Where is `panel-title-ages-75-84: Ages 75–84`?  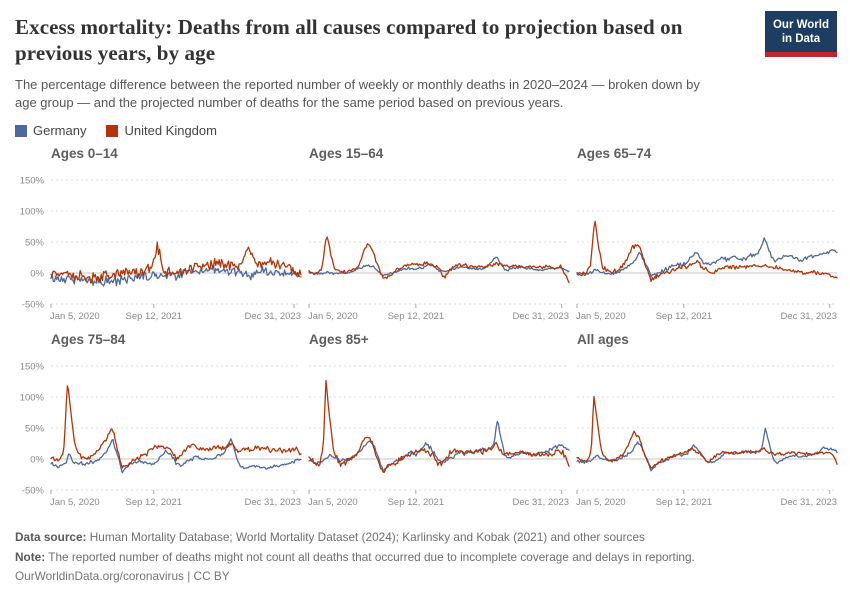 panel-title-ages-75-84: Ages 75–84 is located at coordinates (88, 340).